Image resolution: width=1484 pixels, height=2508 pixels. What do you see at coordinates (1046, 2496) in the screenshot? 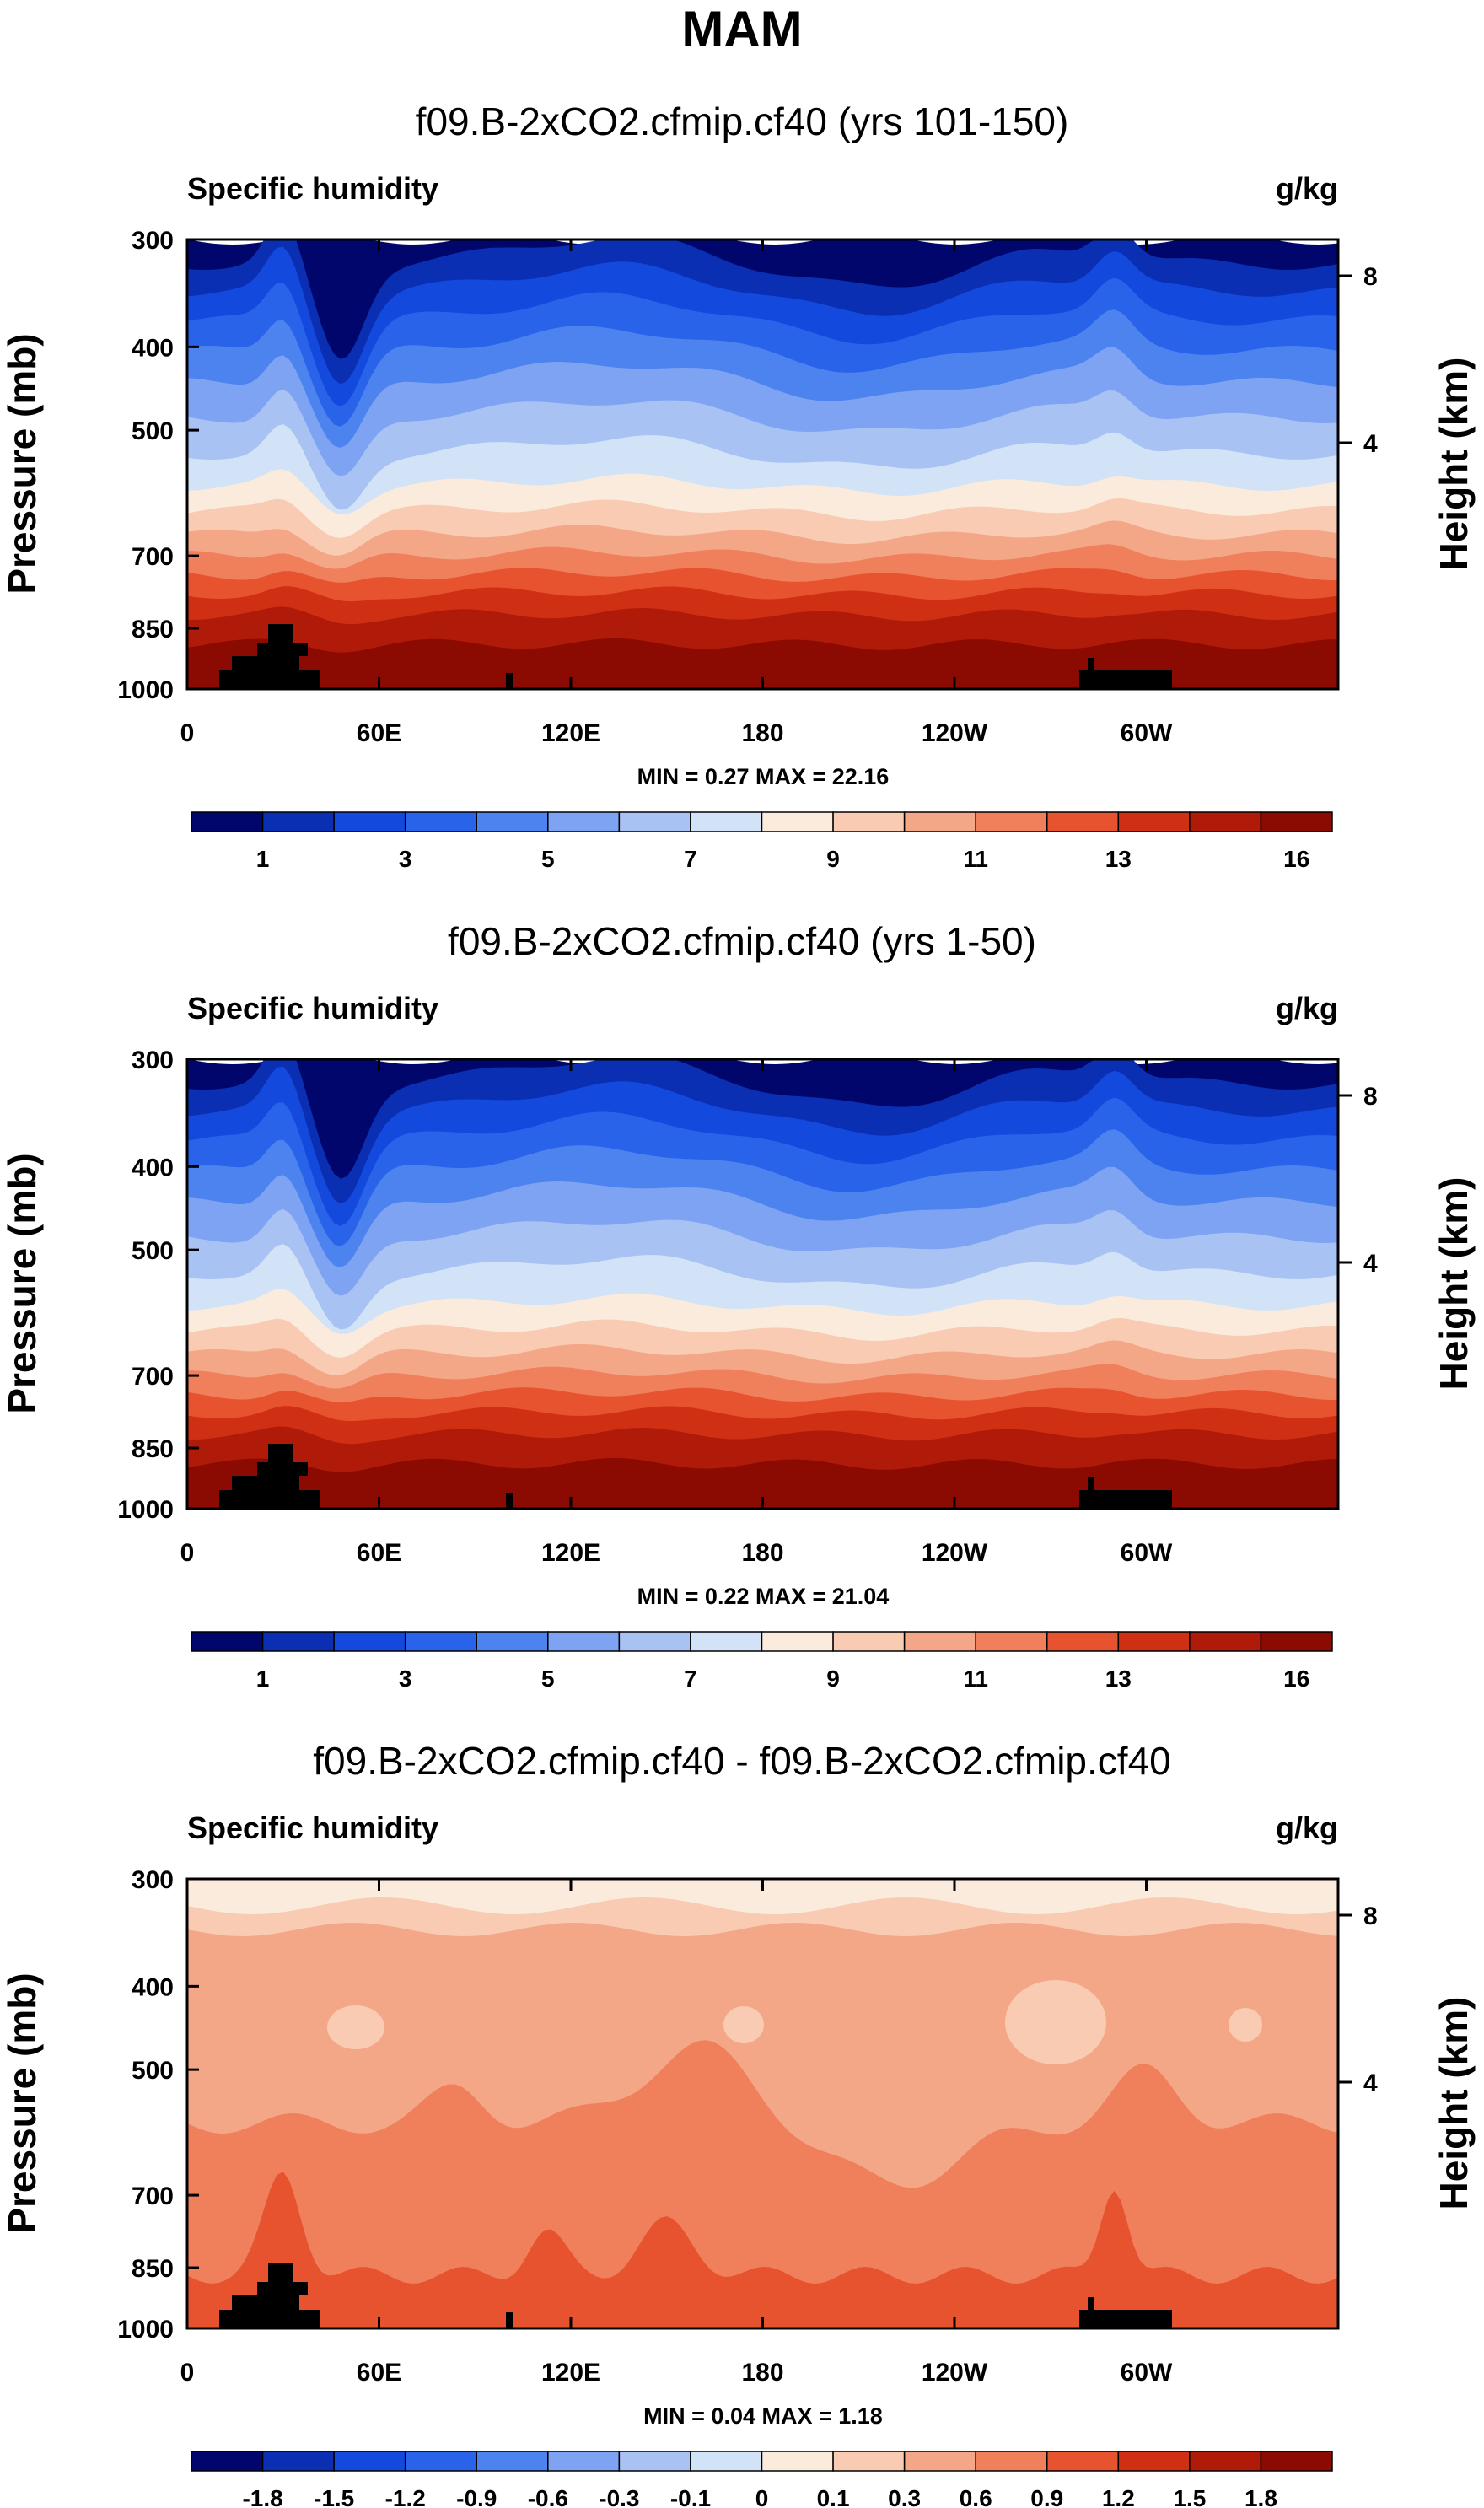
I see `colorbar-label: 0.9` at bounding box center [1046, 2496].